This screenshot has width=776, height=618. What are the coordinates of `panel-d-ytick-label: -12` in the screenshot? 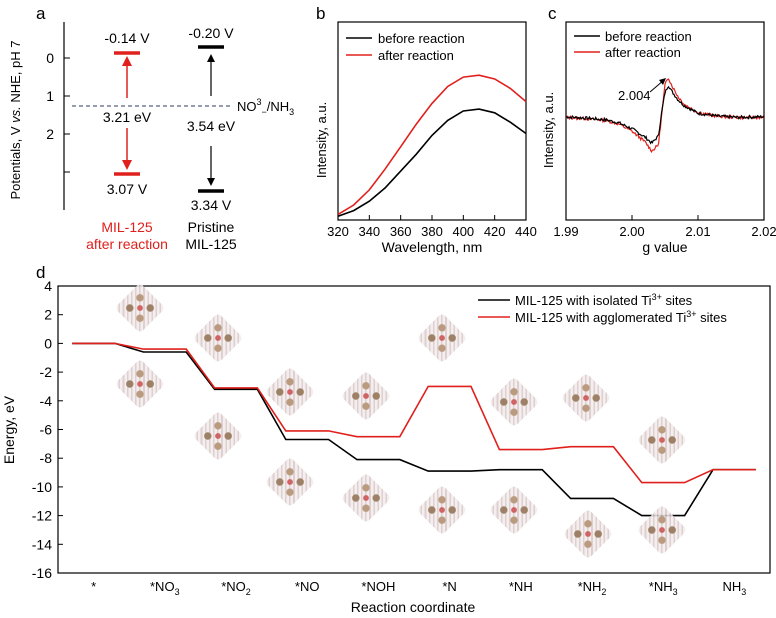 It's located at (42, 516).